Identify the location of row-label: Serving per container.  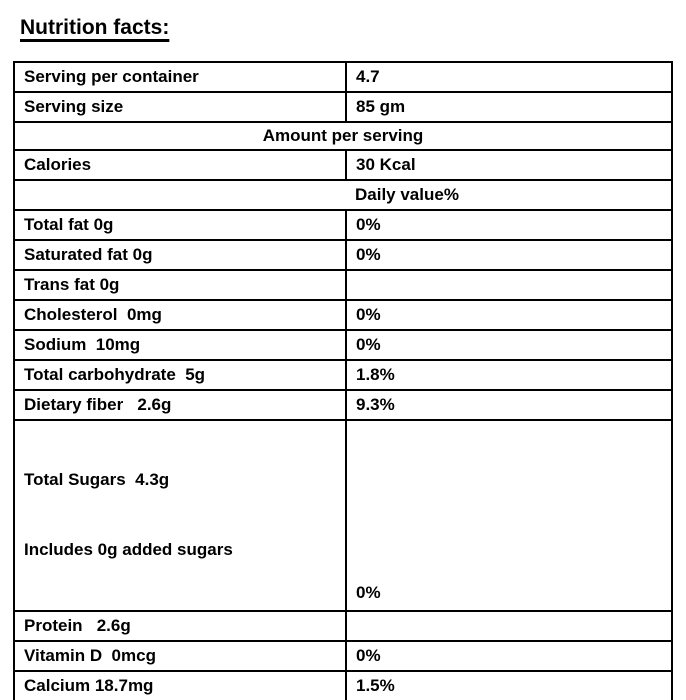
(180, 77).